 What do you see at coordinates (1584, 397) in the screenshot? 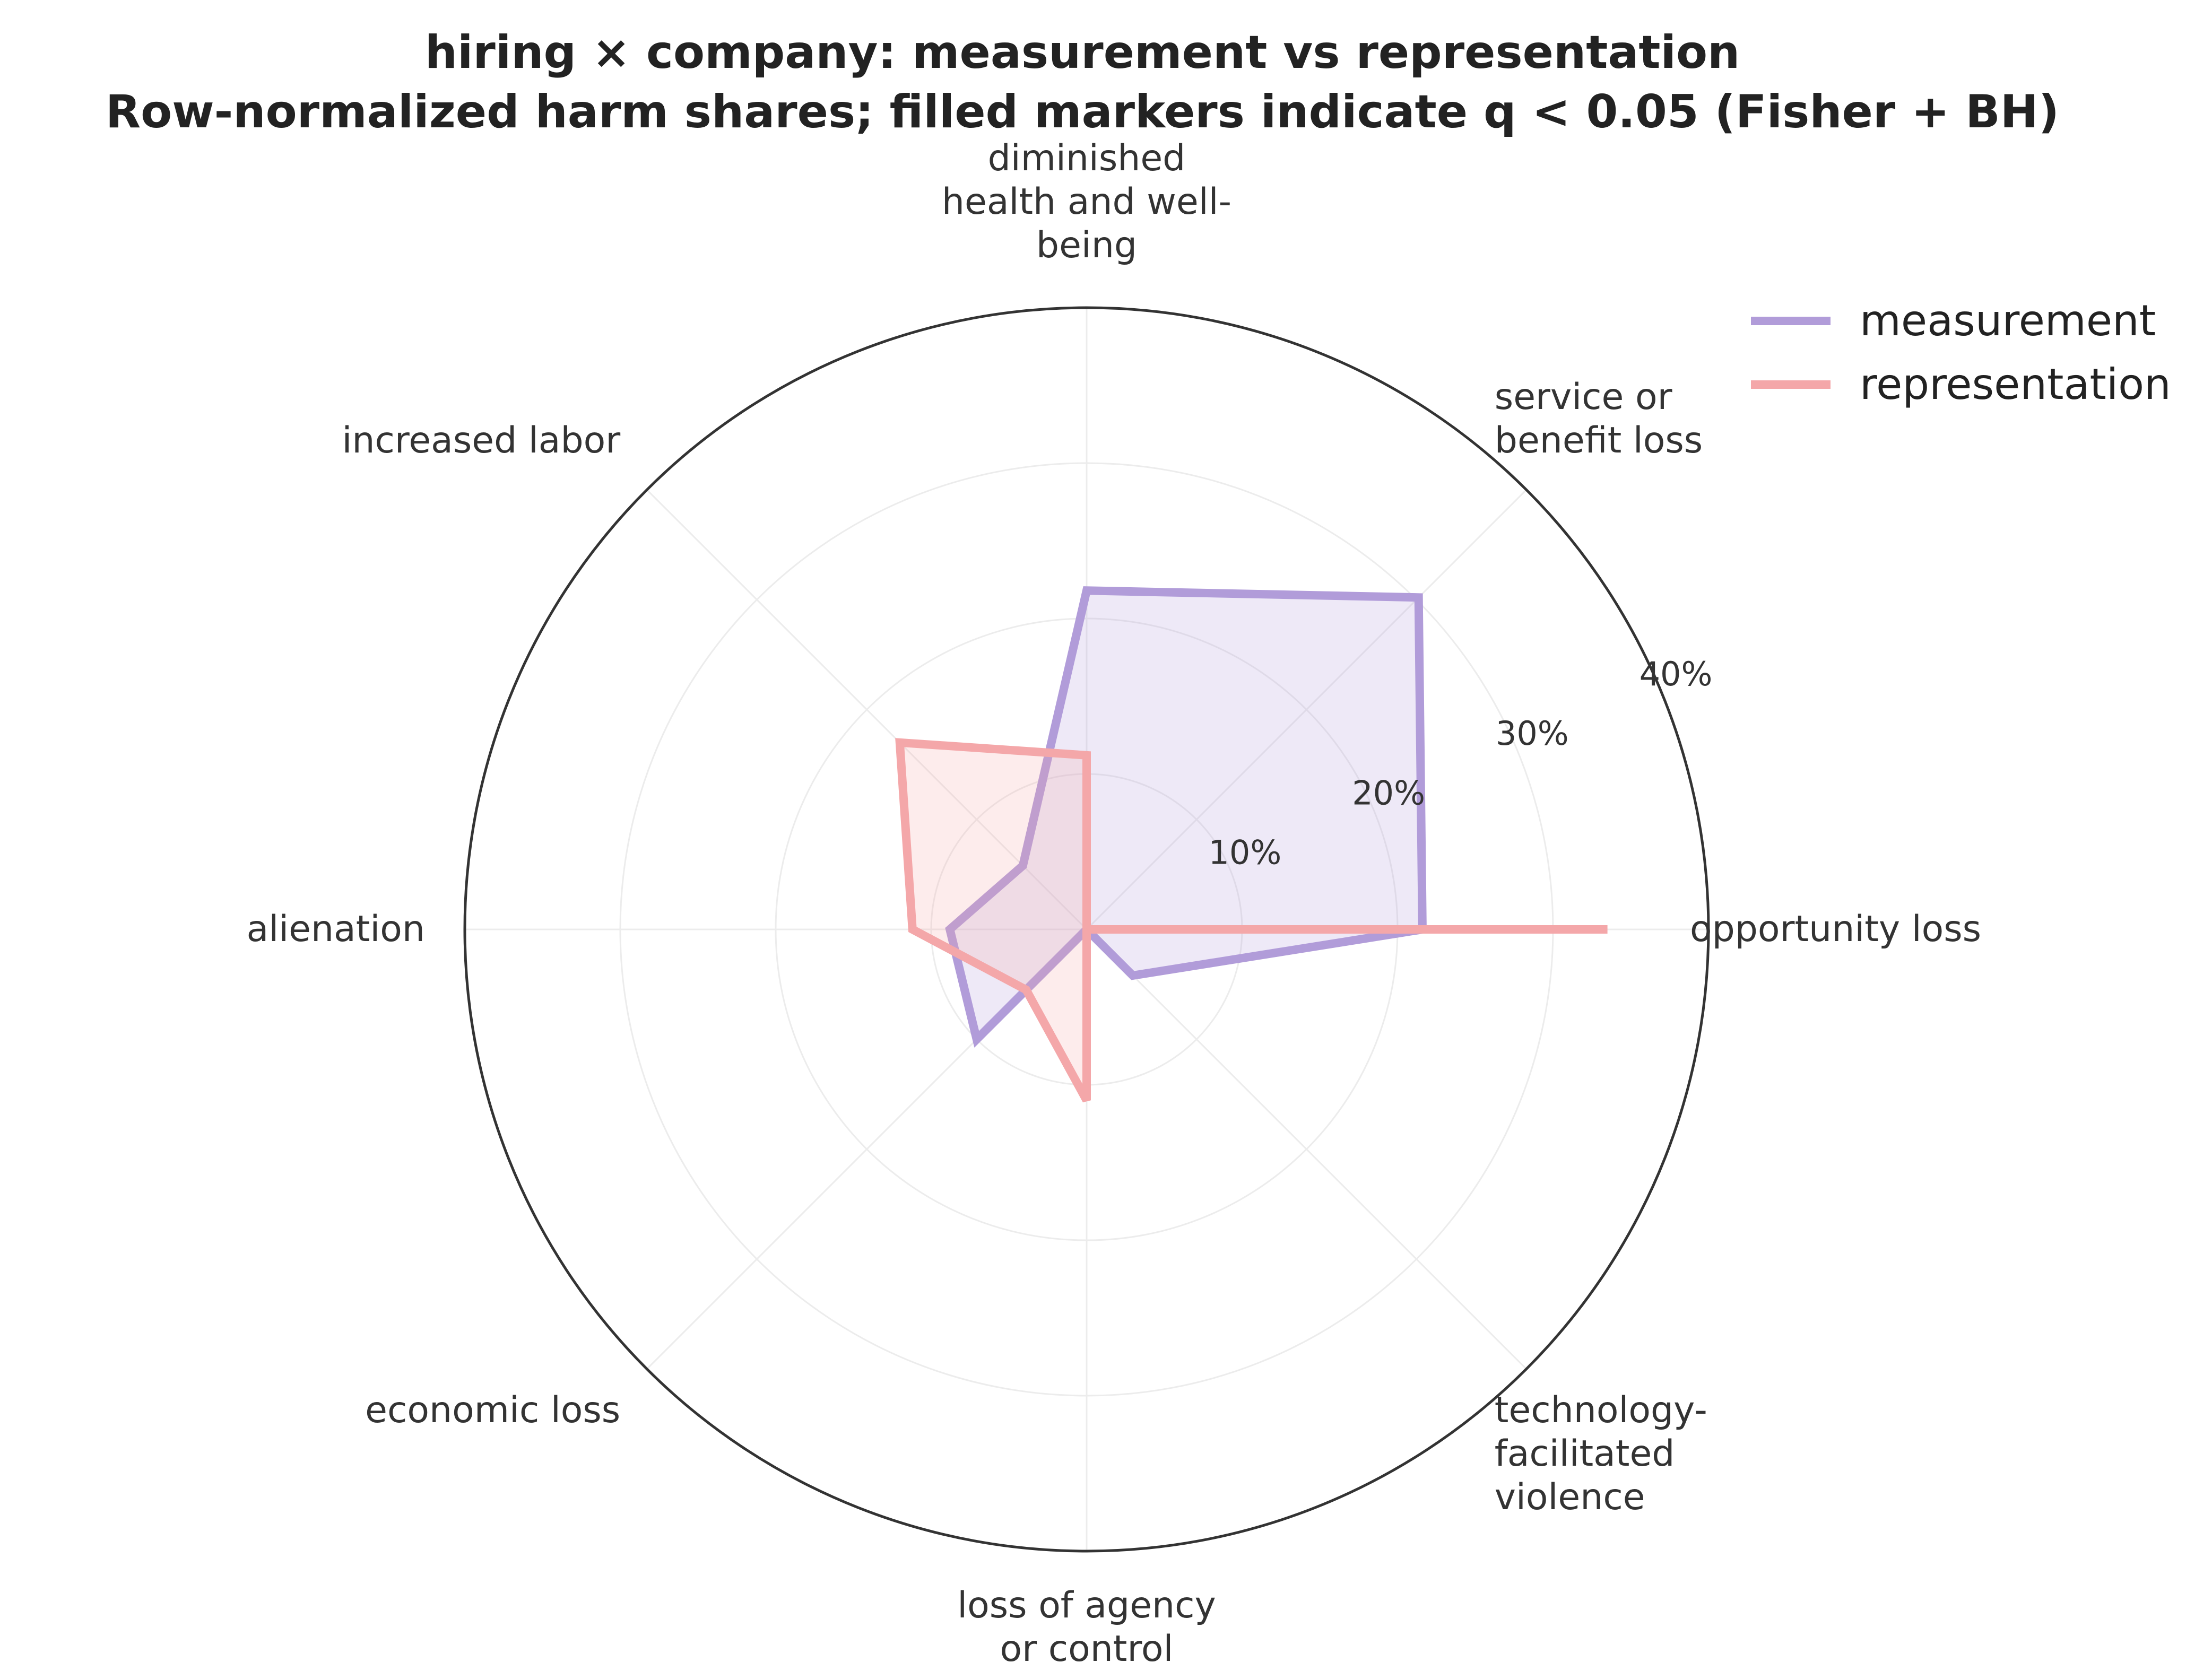
I see `category-label-1-line-0: service or` at bounding box center [1584, 397].